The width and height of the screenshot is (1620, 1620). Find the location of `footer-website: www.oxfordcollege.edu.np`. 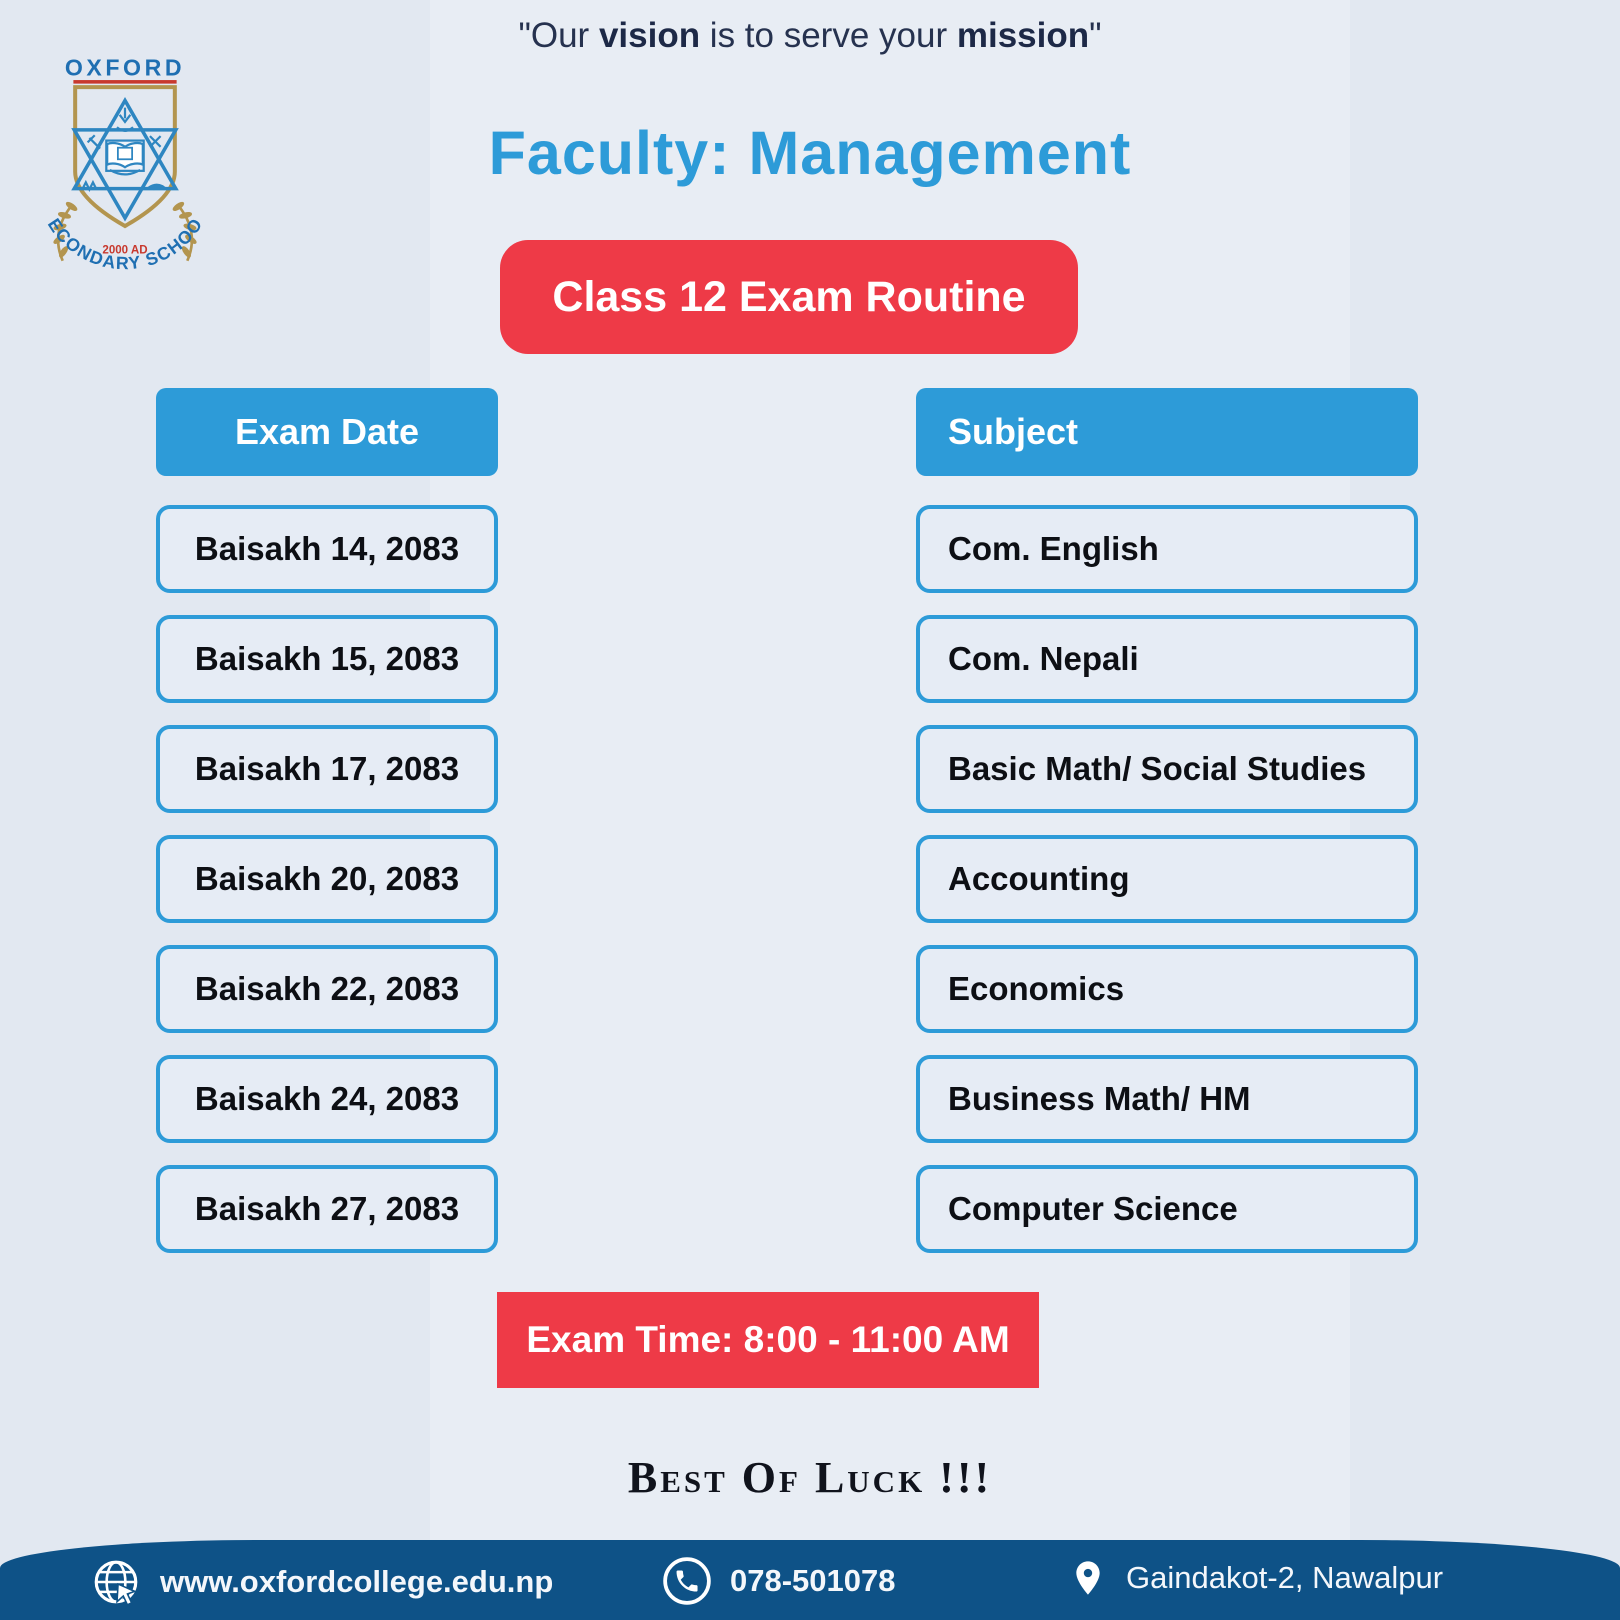

footer-website: www.oxfordcollege.edu.np is located at coordinates (321, 1582).